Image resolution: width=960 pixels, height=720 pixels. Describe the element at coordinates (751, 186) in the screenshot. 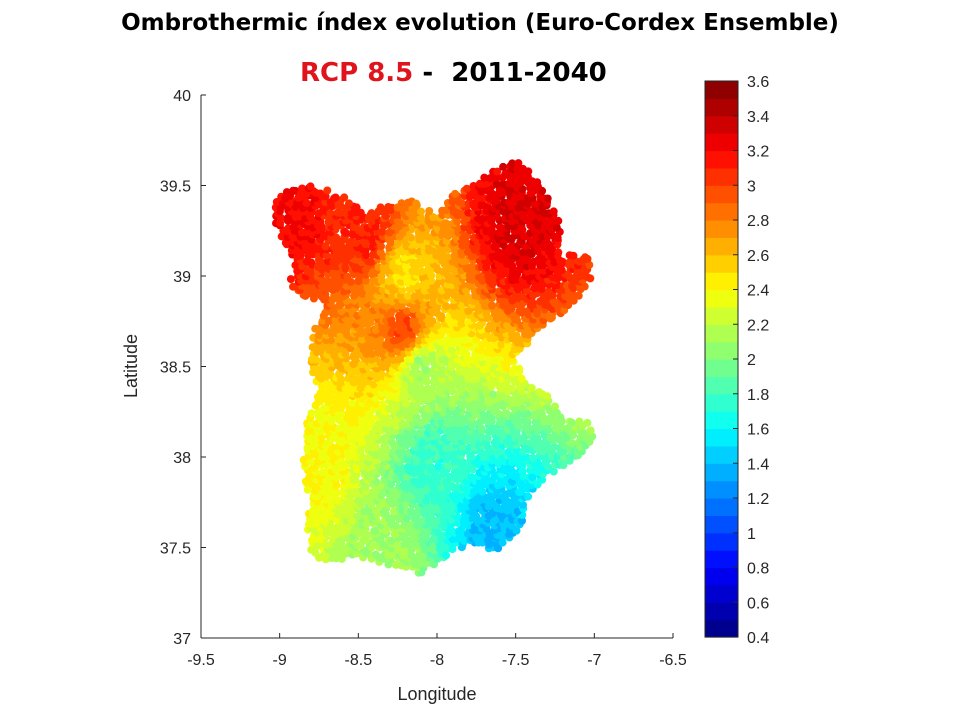

I see `colorbar-tick-label: 3` at that location.